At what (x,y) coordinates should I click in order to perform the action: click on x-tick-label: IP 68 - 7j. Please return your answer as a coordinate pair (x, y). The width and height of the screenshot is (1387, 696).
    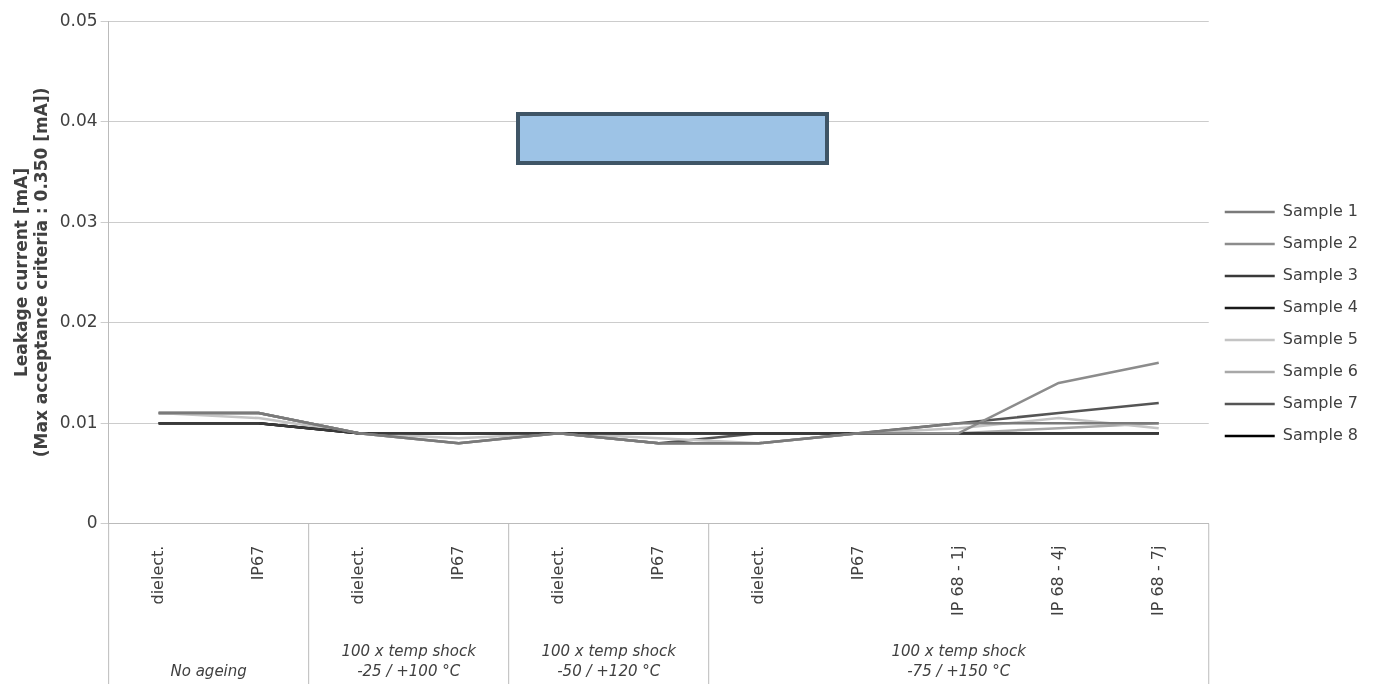
    Looking at the image, I should click on (1157, 581).